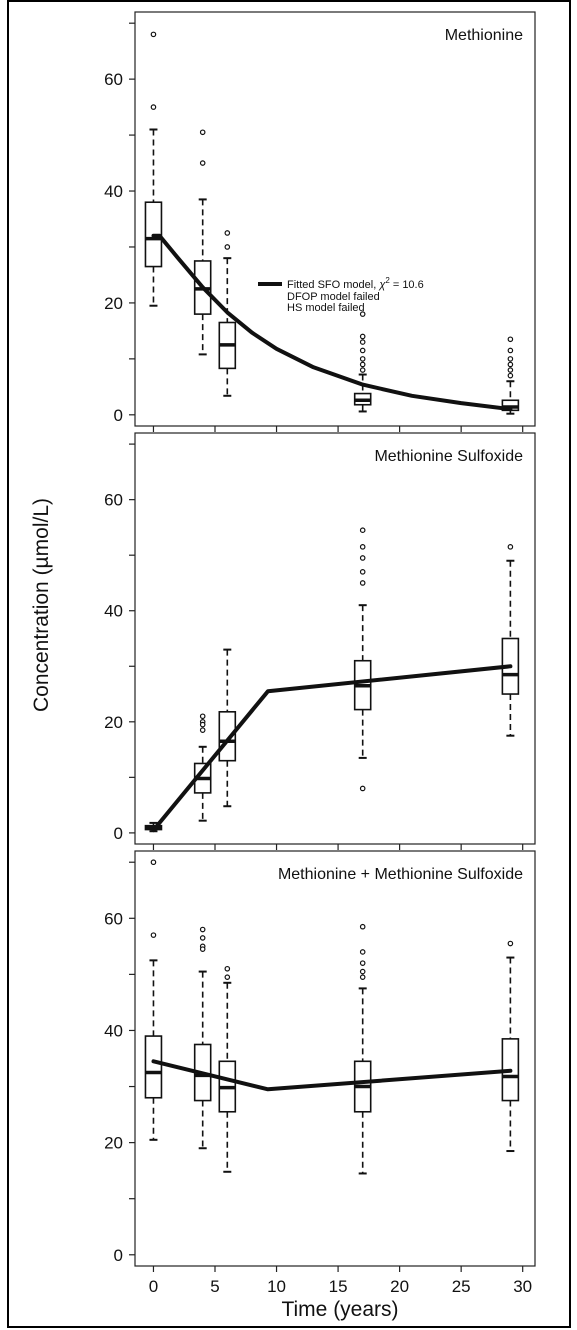 The height and width of the screenshot is (1330, 577). What do you see at coordinates (461, 1286) in the screenshot?
I see `x-tick-label: 25` at bounding box center [461, 1286].